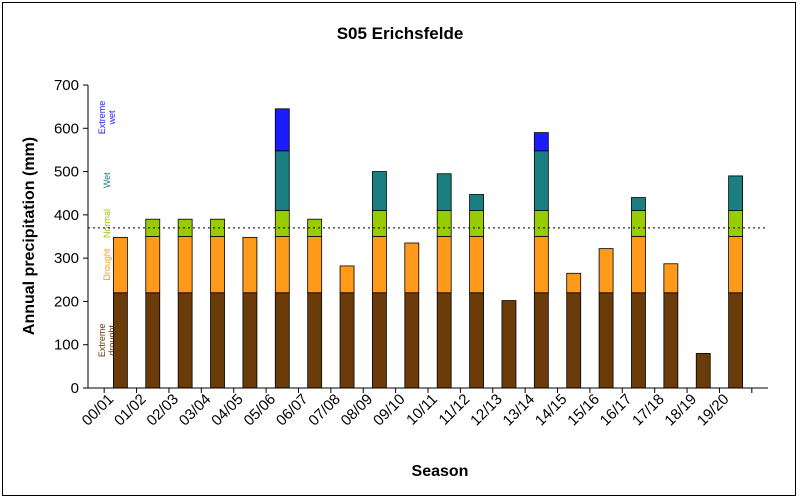  I want to click on class-label-line: Drought, so click(107, 264).